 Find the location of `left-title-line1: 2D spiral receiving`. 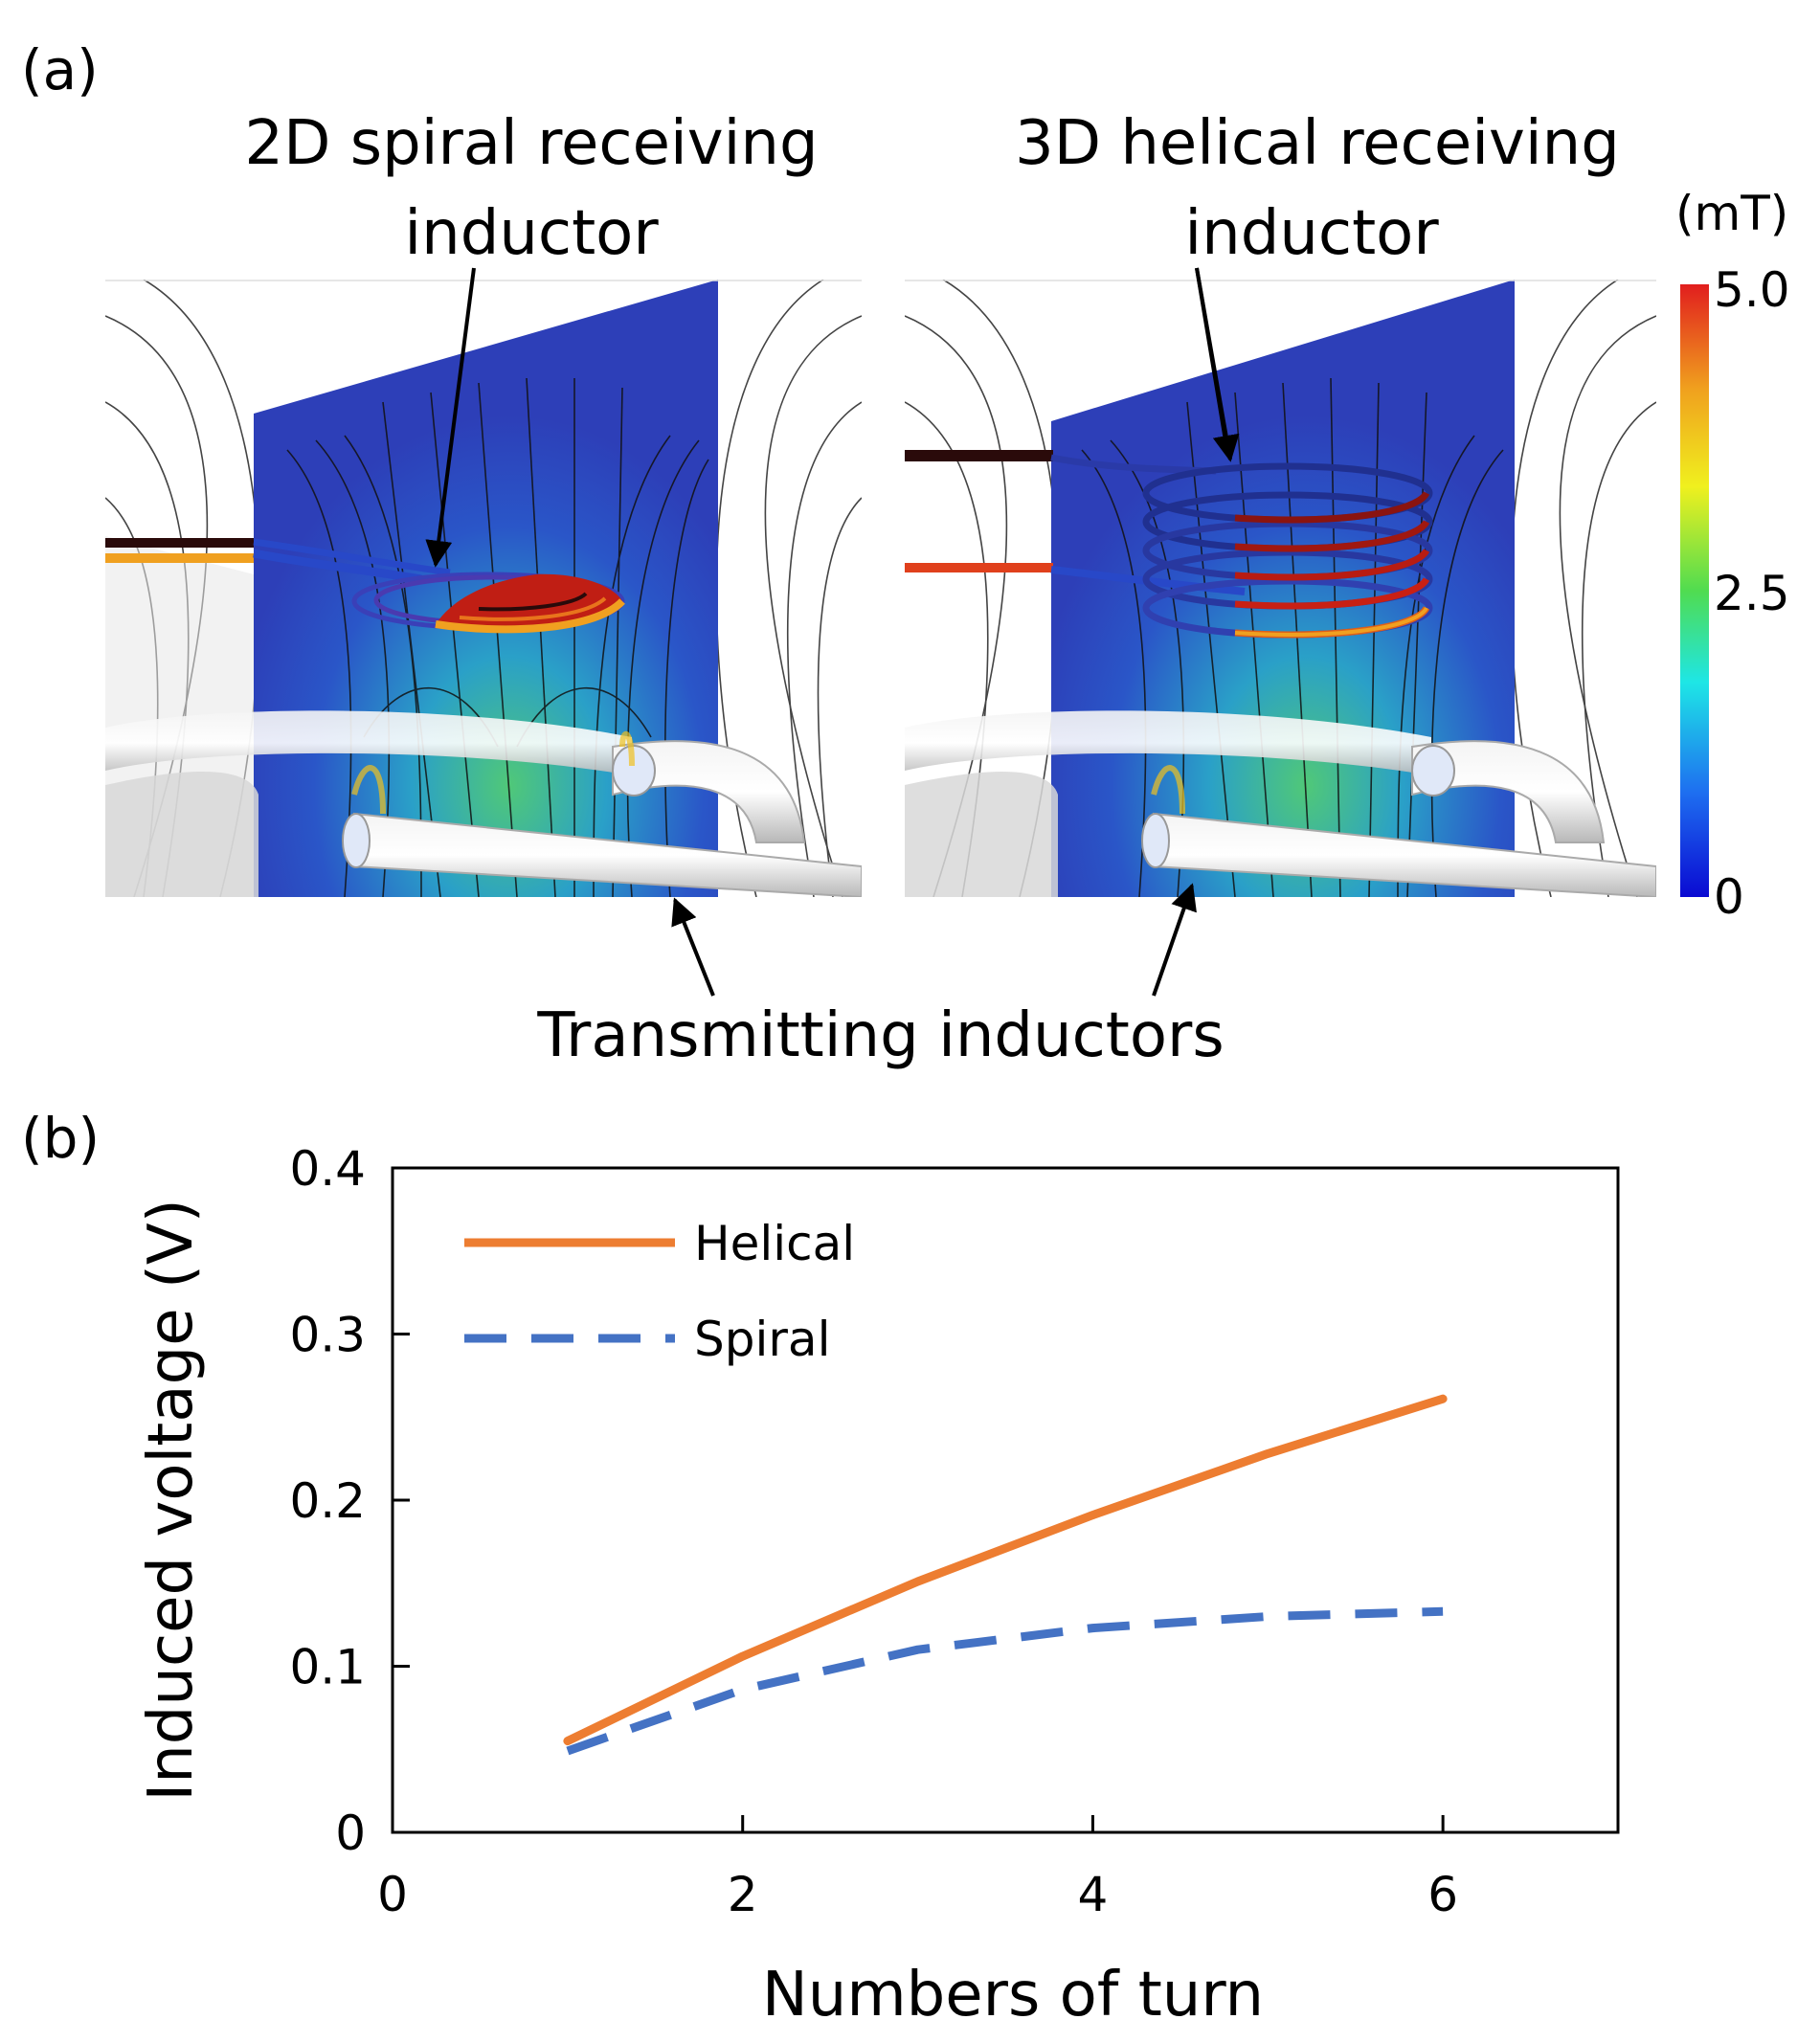

left-title-line1: 2D spiral receiving is located at coordinates (531, 143).